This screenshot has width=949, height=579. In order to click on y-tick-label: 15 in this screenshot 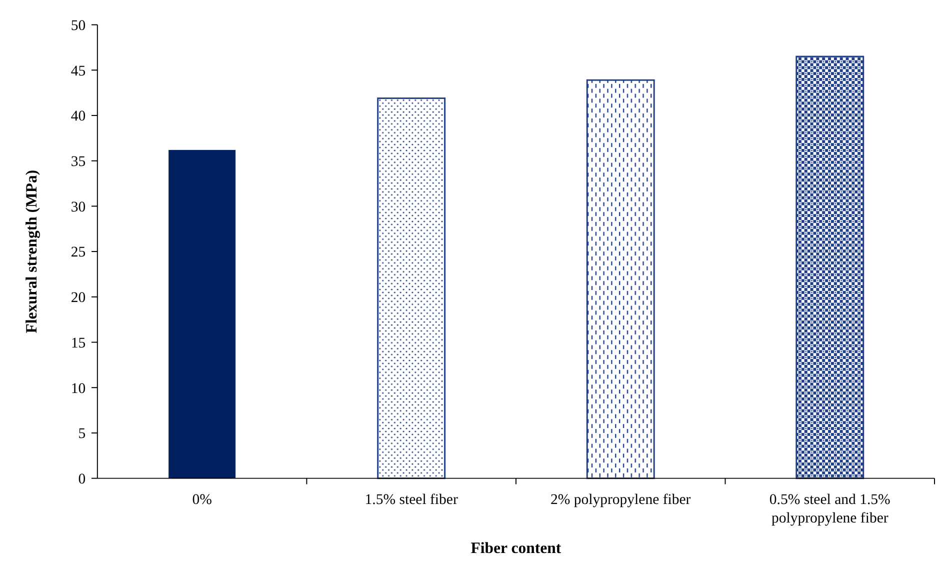, I will do `click(78, 343)`.